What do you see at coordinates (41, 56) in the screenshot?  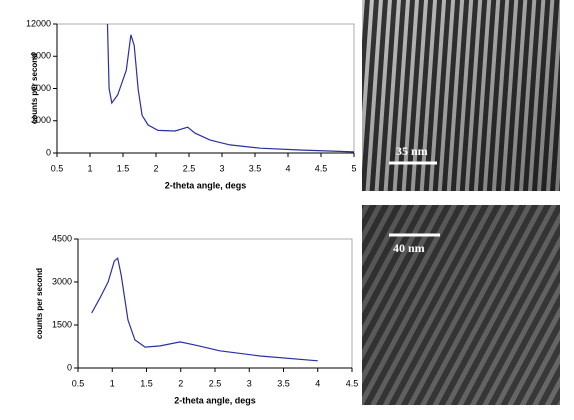 I see `y-tick-label: 9000` at bounding box center [41, 56].